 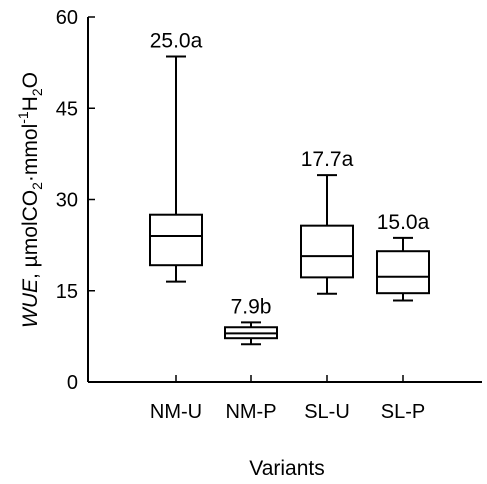 What do you see at coordinates (176, 41) in the screenshot?
I see `data-label-NM-U: 25.0a` at bounding box center [176, 41].